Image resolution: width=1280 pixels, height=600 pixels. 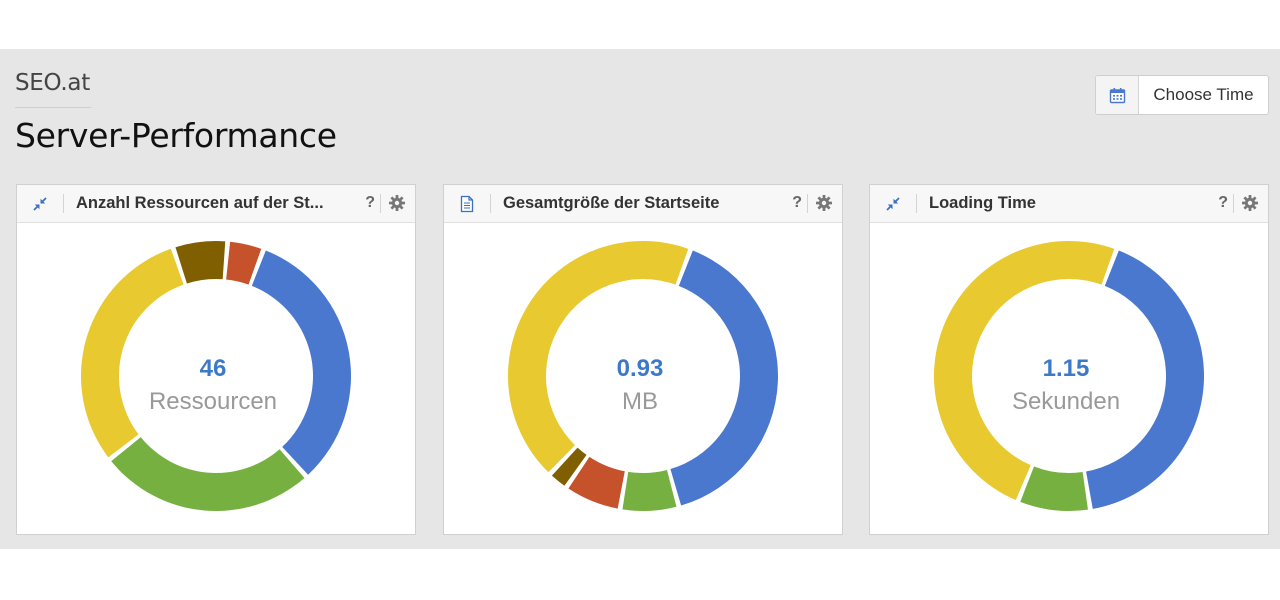 What do you see at coordinates (1203, 94) in the screenshot?
I see `choose-time-label: Choose Time` at bounding box center [1203, 94].